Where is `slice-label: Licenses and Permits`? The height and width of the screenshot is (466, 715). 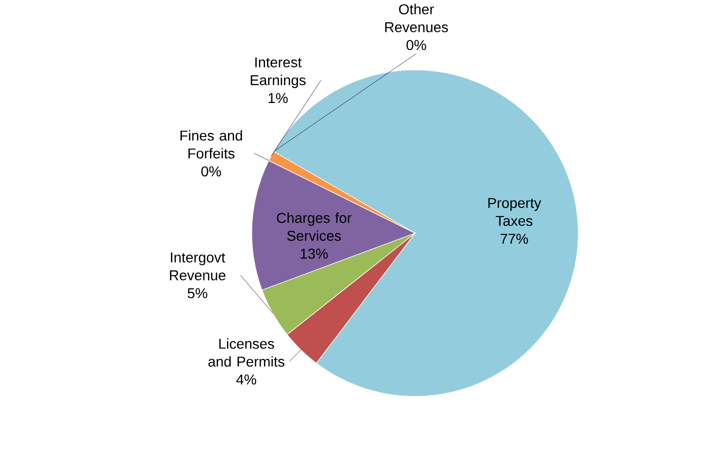 slice-label: Licenses and Permits is located at coordinates (246, 352).